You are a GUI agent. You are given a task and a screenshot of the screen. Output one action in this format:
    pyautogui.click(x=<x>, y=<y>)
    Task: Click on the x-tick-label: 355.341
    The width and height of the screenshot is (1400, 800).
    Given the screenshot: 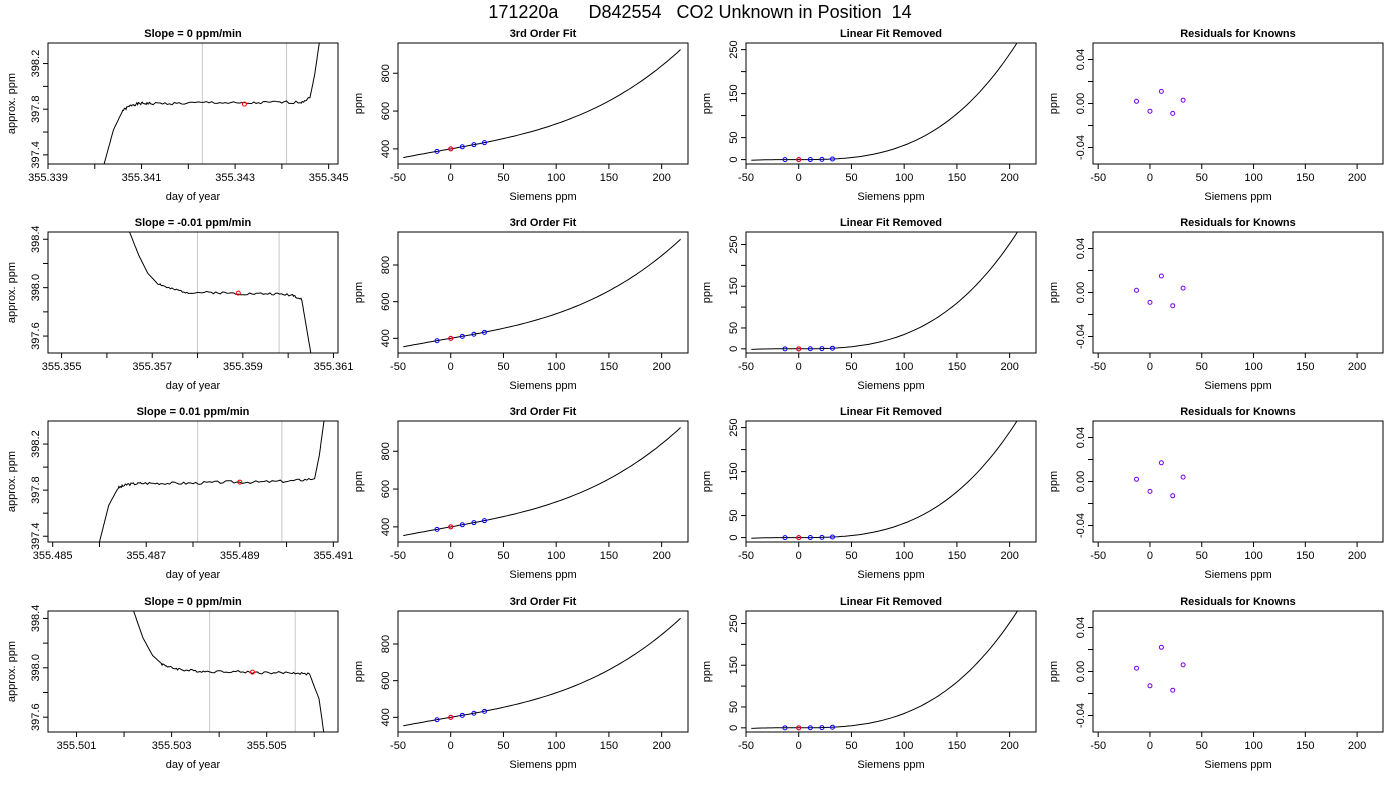 What is the action you would take?
    pyautogui.click(x=142, y=178)
    